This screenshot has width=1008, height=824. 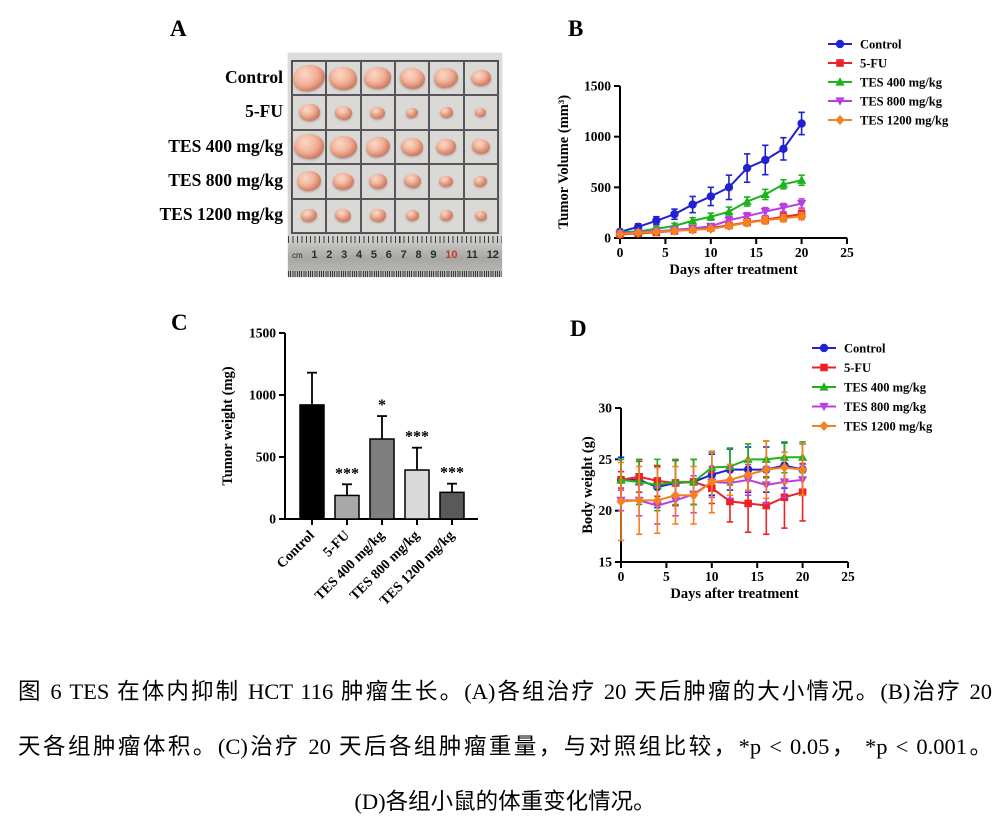 What do you see at coordinates (505, 801) in the screenshot?
I see `caption-line-3: (D)各组小鼠的体重变化情况。` at bounding box center [505, 801].